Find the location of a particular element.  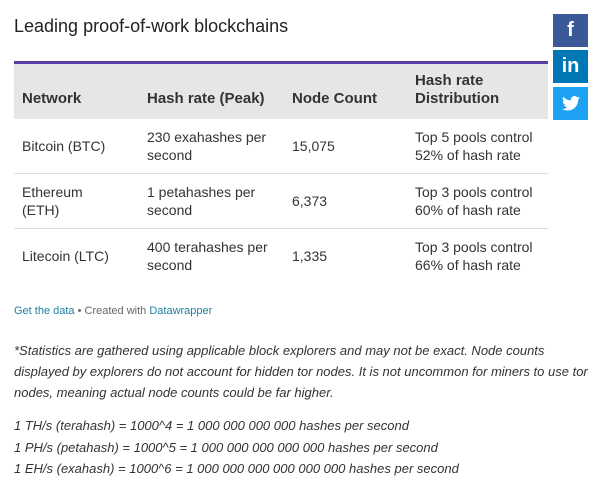

cell-text: Ethereum (ETH) is located at coordinates (52, 201).